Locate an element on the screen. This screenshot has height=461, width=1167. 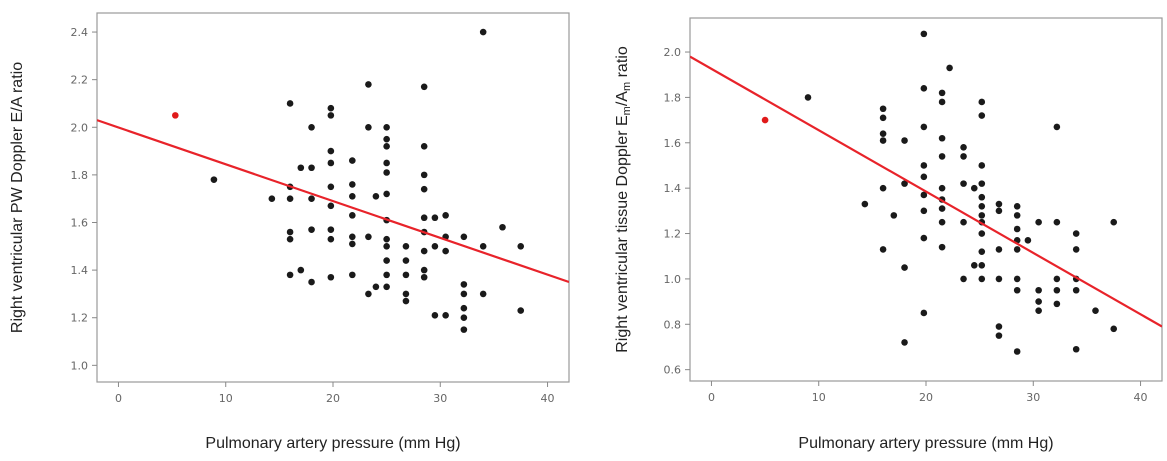
y-tick-label: 1.2 is located at coordinates (673, 234).